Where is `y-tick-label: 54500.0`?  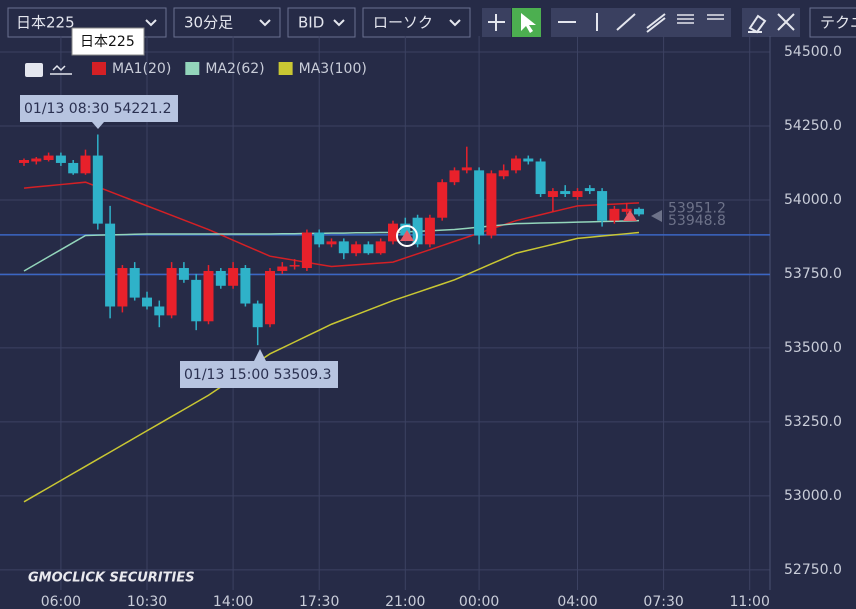 y-tick-label: 54500.0 is located at coordinates (813, 52).